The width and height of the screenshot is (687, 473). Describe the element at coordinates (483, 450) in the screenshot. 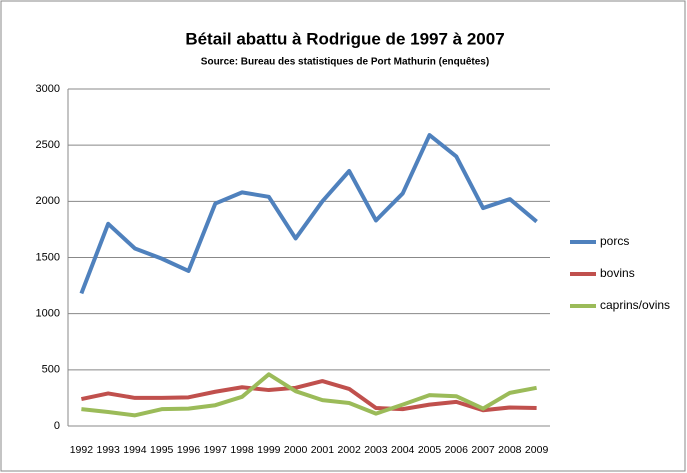

I see `x-tick-label: 2007` at that location.